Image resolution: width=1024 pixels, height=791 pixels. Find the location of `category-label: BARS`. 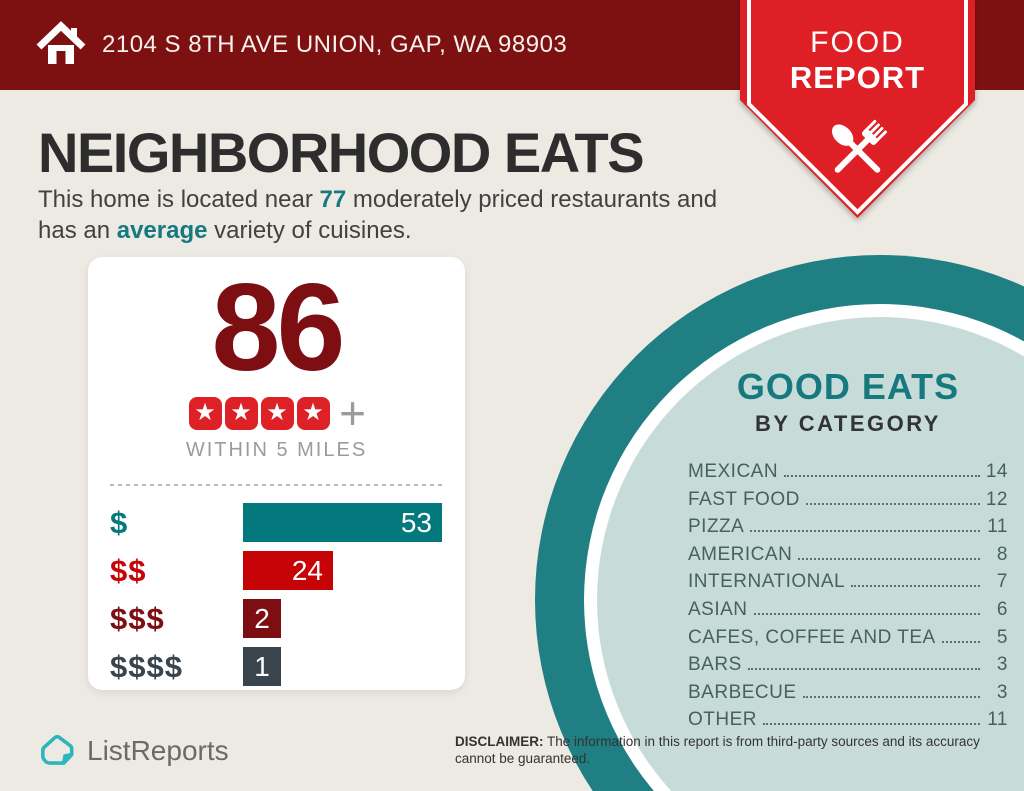

category-label: BARS is located at coordinates (715, 665).